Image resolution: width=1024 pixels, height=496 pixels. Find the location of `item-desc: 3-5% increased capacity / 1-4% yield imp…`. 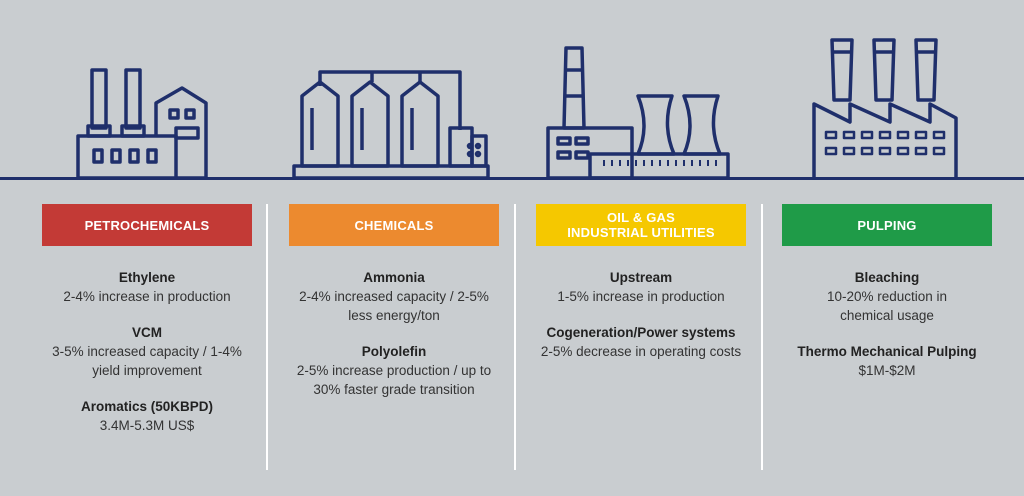

item-desc: 3-5% increased capacity / 1-4% yield imp… is located at coordinates (147, 361).